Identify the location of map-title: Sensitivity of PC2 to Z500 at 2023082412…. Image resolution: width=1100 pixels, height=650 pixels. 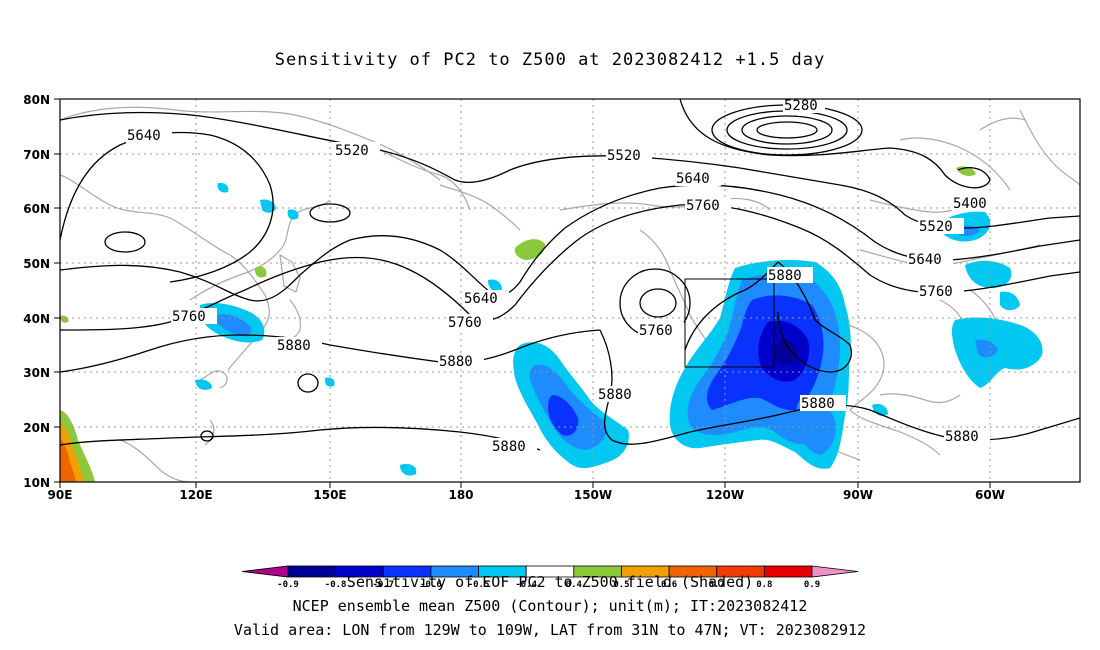
(550, 60).